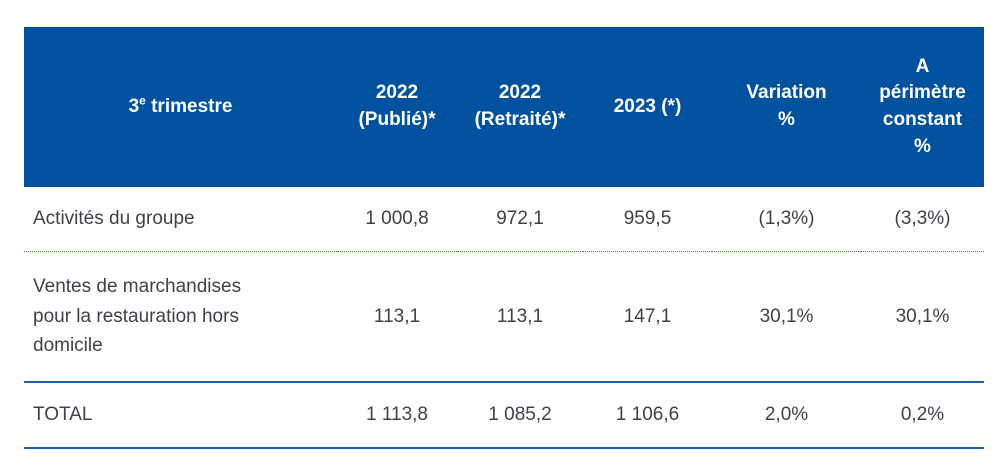 The height and width of the screenshot is (462, 1000). Describe the element at coordinates (397, 219) in the screenshot. I see `cell-activites-2022-publie: 1 000,8` at that location.